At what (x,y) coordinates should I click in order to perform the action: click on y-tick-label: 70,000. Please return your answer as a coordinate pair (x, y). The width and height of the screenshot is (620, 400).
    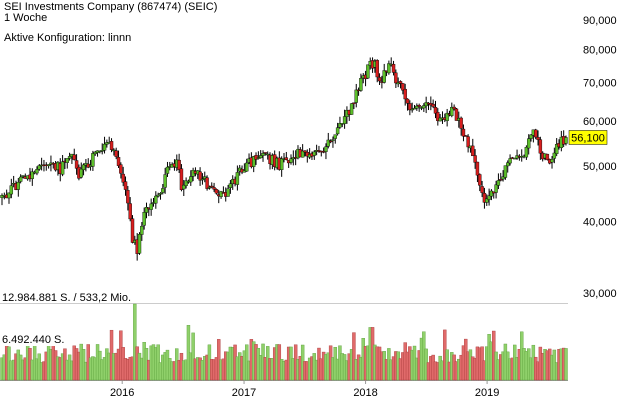
    Looking at the image, I should click on (600, 83).